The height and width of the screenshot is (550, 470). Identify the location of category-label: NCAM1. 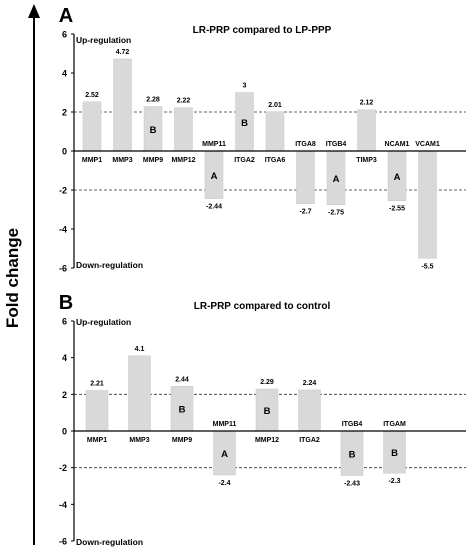
(397, 144).